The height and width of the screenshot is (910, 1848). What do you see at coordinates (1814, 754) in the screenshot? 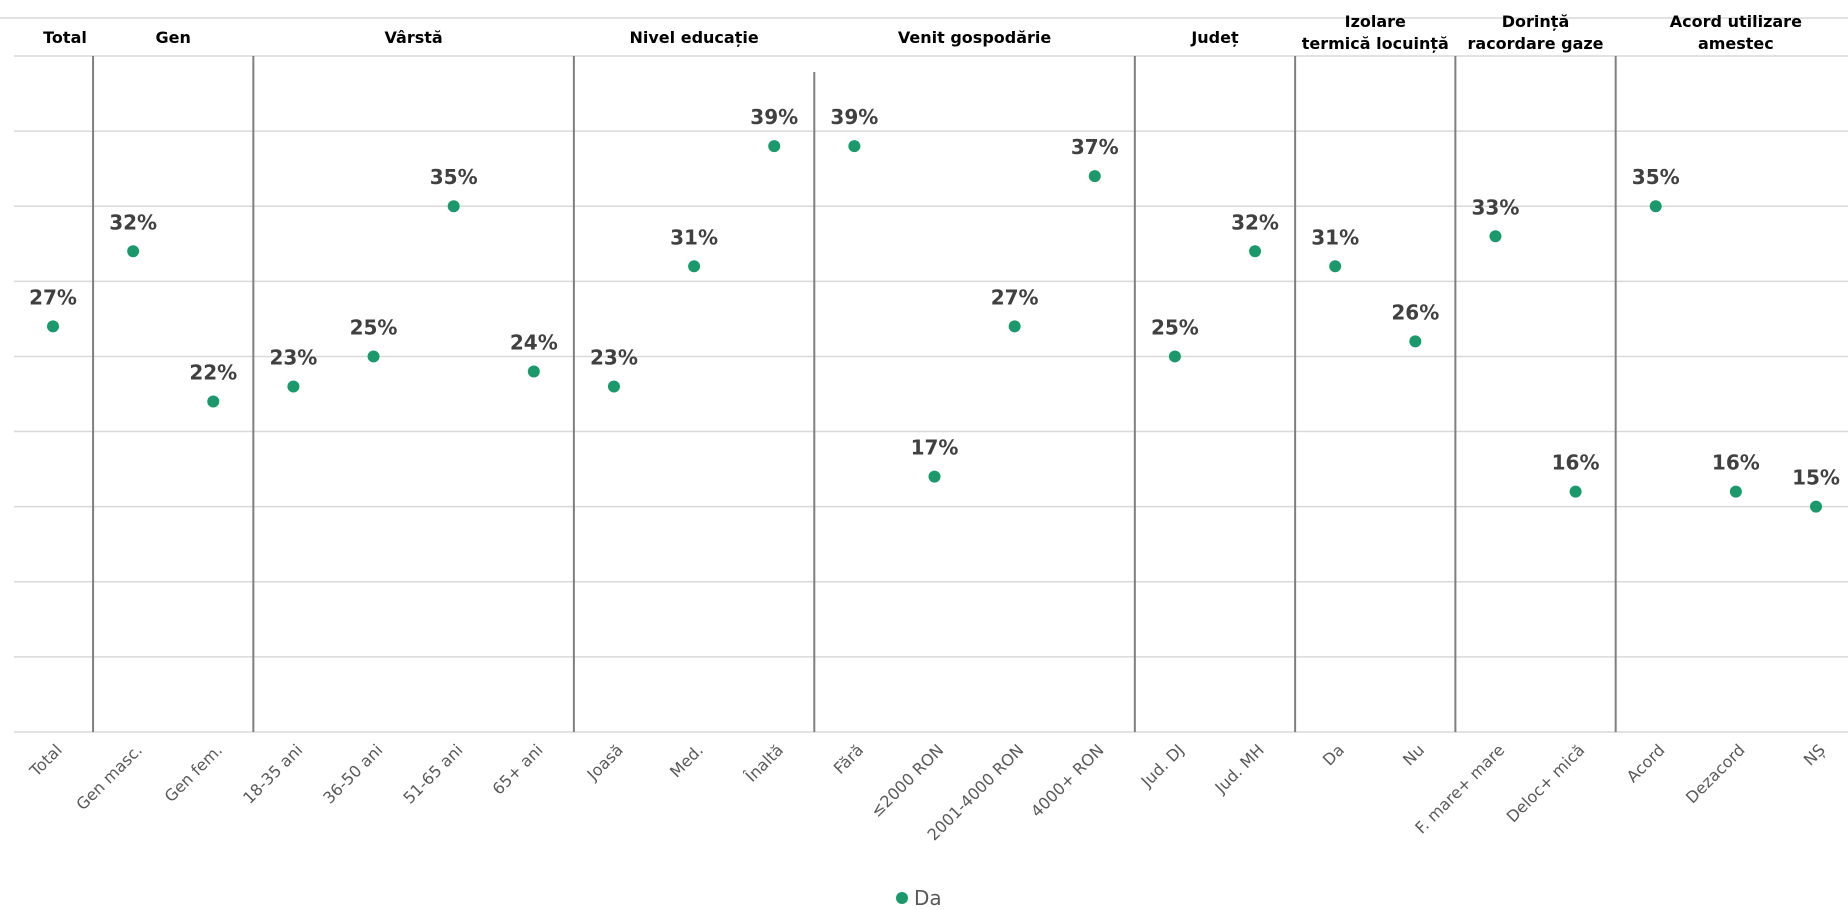
I see `x-tick-label: NȘ` at bounding box center [1814, 754].